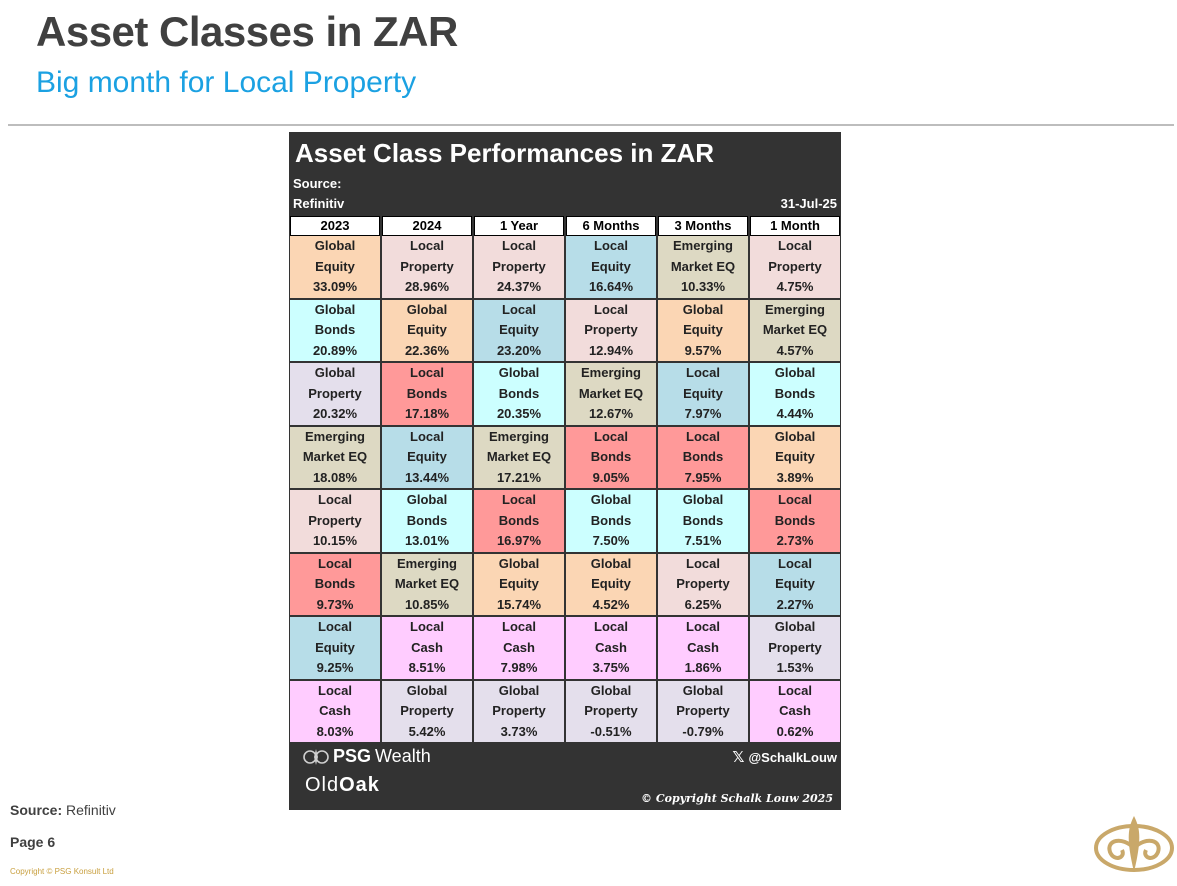 This screenshot has width=1177, height=886. Describe the element at coordinates (519, 286) in the screenshot. I see `asset-return: 24.37%` at that location.